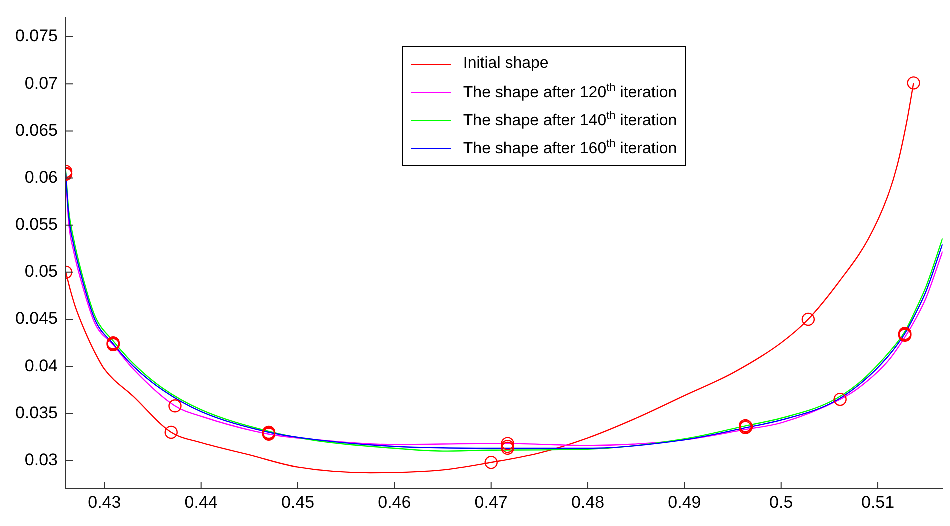 The image size is (950, 526). Describe the element at coordinates (685, 502) in the screenshot. I see `x-tick-label: 0.49` at that location.